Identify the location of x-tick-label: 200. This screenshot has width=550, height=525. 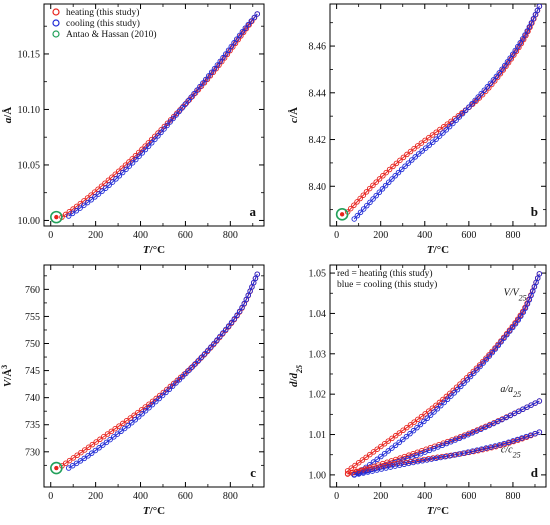
(95, 496).